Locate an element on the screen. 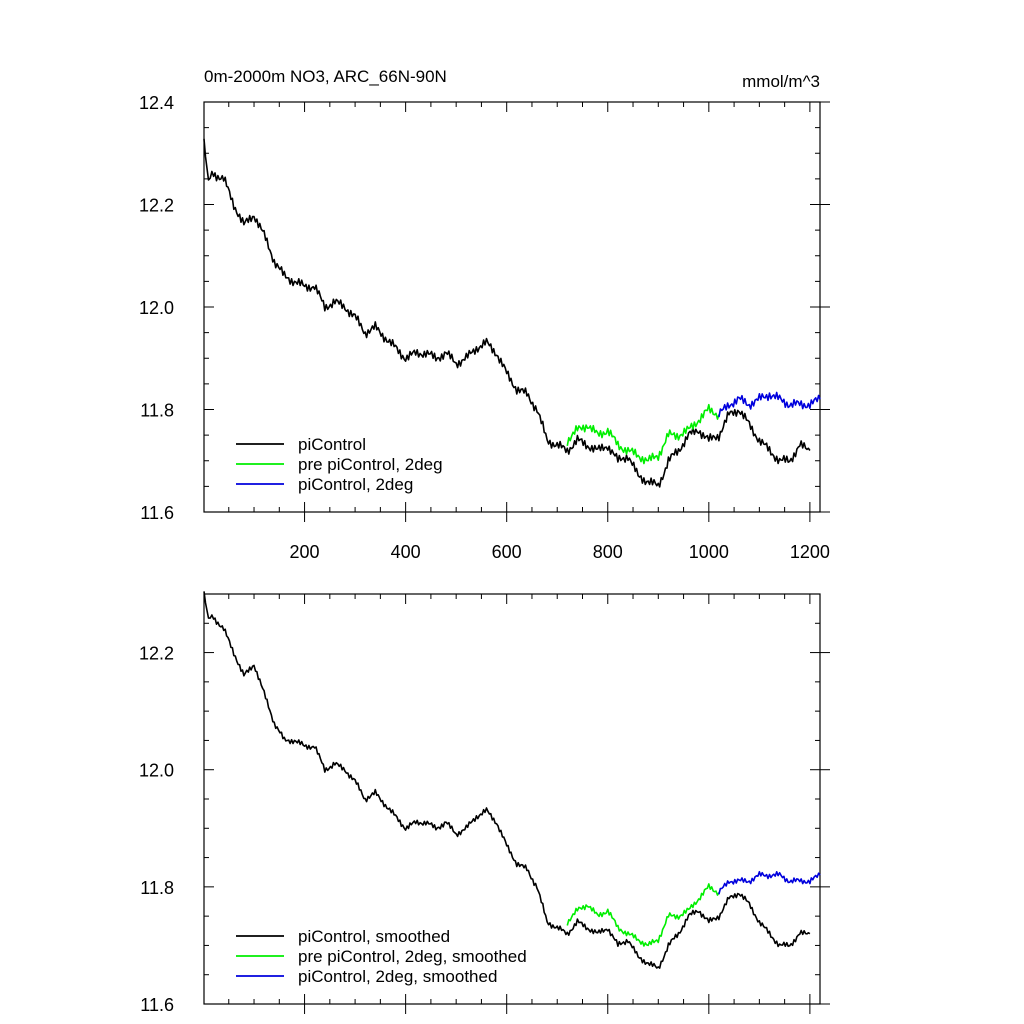  y-tick-label: 12.4 is located at coordinates (156, 103).